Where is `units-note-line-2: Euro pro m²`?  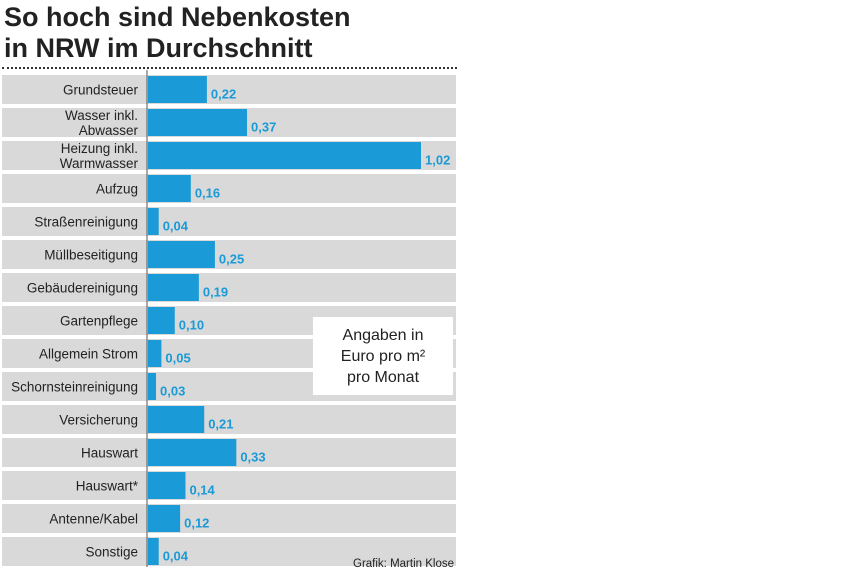
units-note-line-2: Euro pro m² is located at coordinates (383, 356).